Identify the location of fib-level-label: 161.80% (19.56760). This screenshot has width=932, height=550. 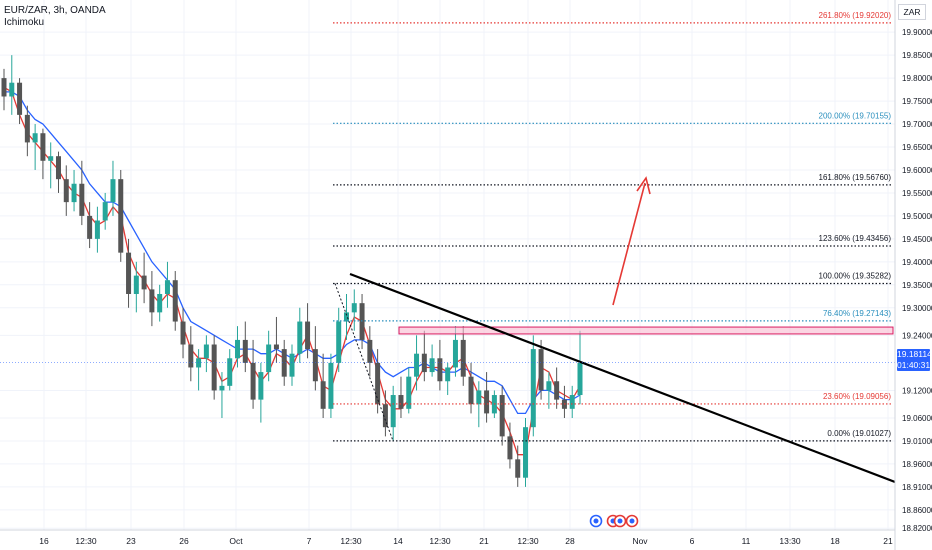
(855, 177).